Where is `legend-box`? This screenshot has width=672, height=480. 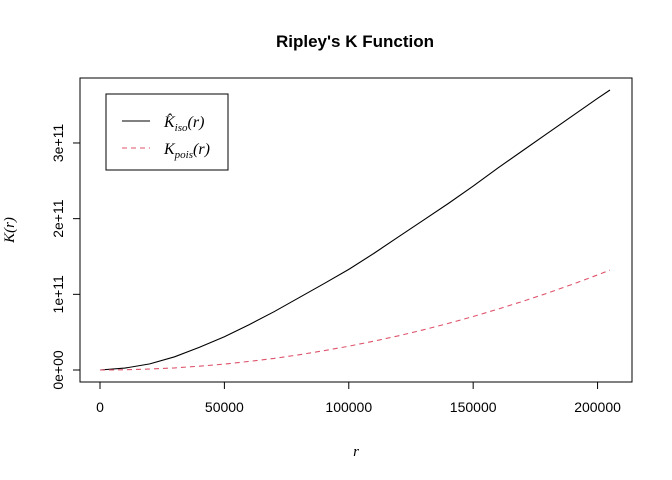 legend-box is located at coordinates (167, 132).